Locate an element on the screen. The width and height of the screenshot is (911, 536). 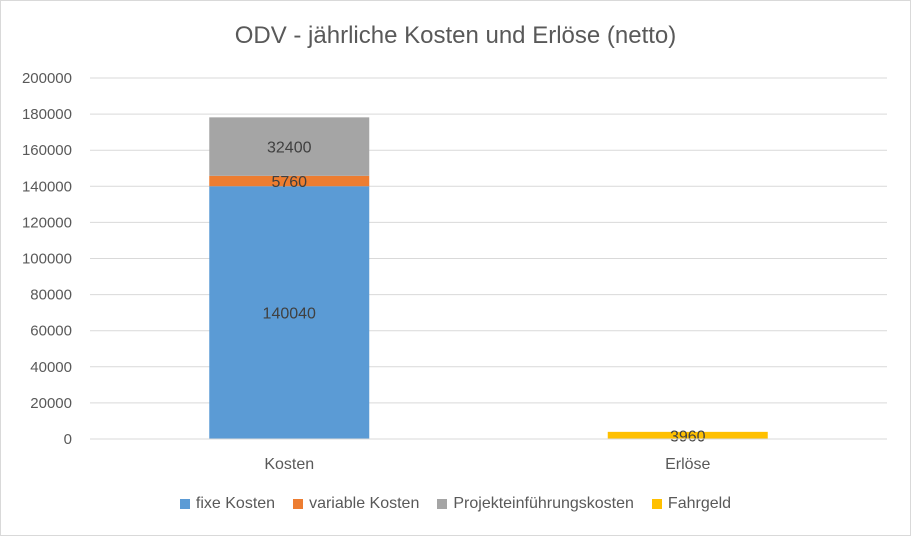
y-tick-label: 20000 is located at coordinates (51, 403).